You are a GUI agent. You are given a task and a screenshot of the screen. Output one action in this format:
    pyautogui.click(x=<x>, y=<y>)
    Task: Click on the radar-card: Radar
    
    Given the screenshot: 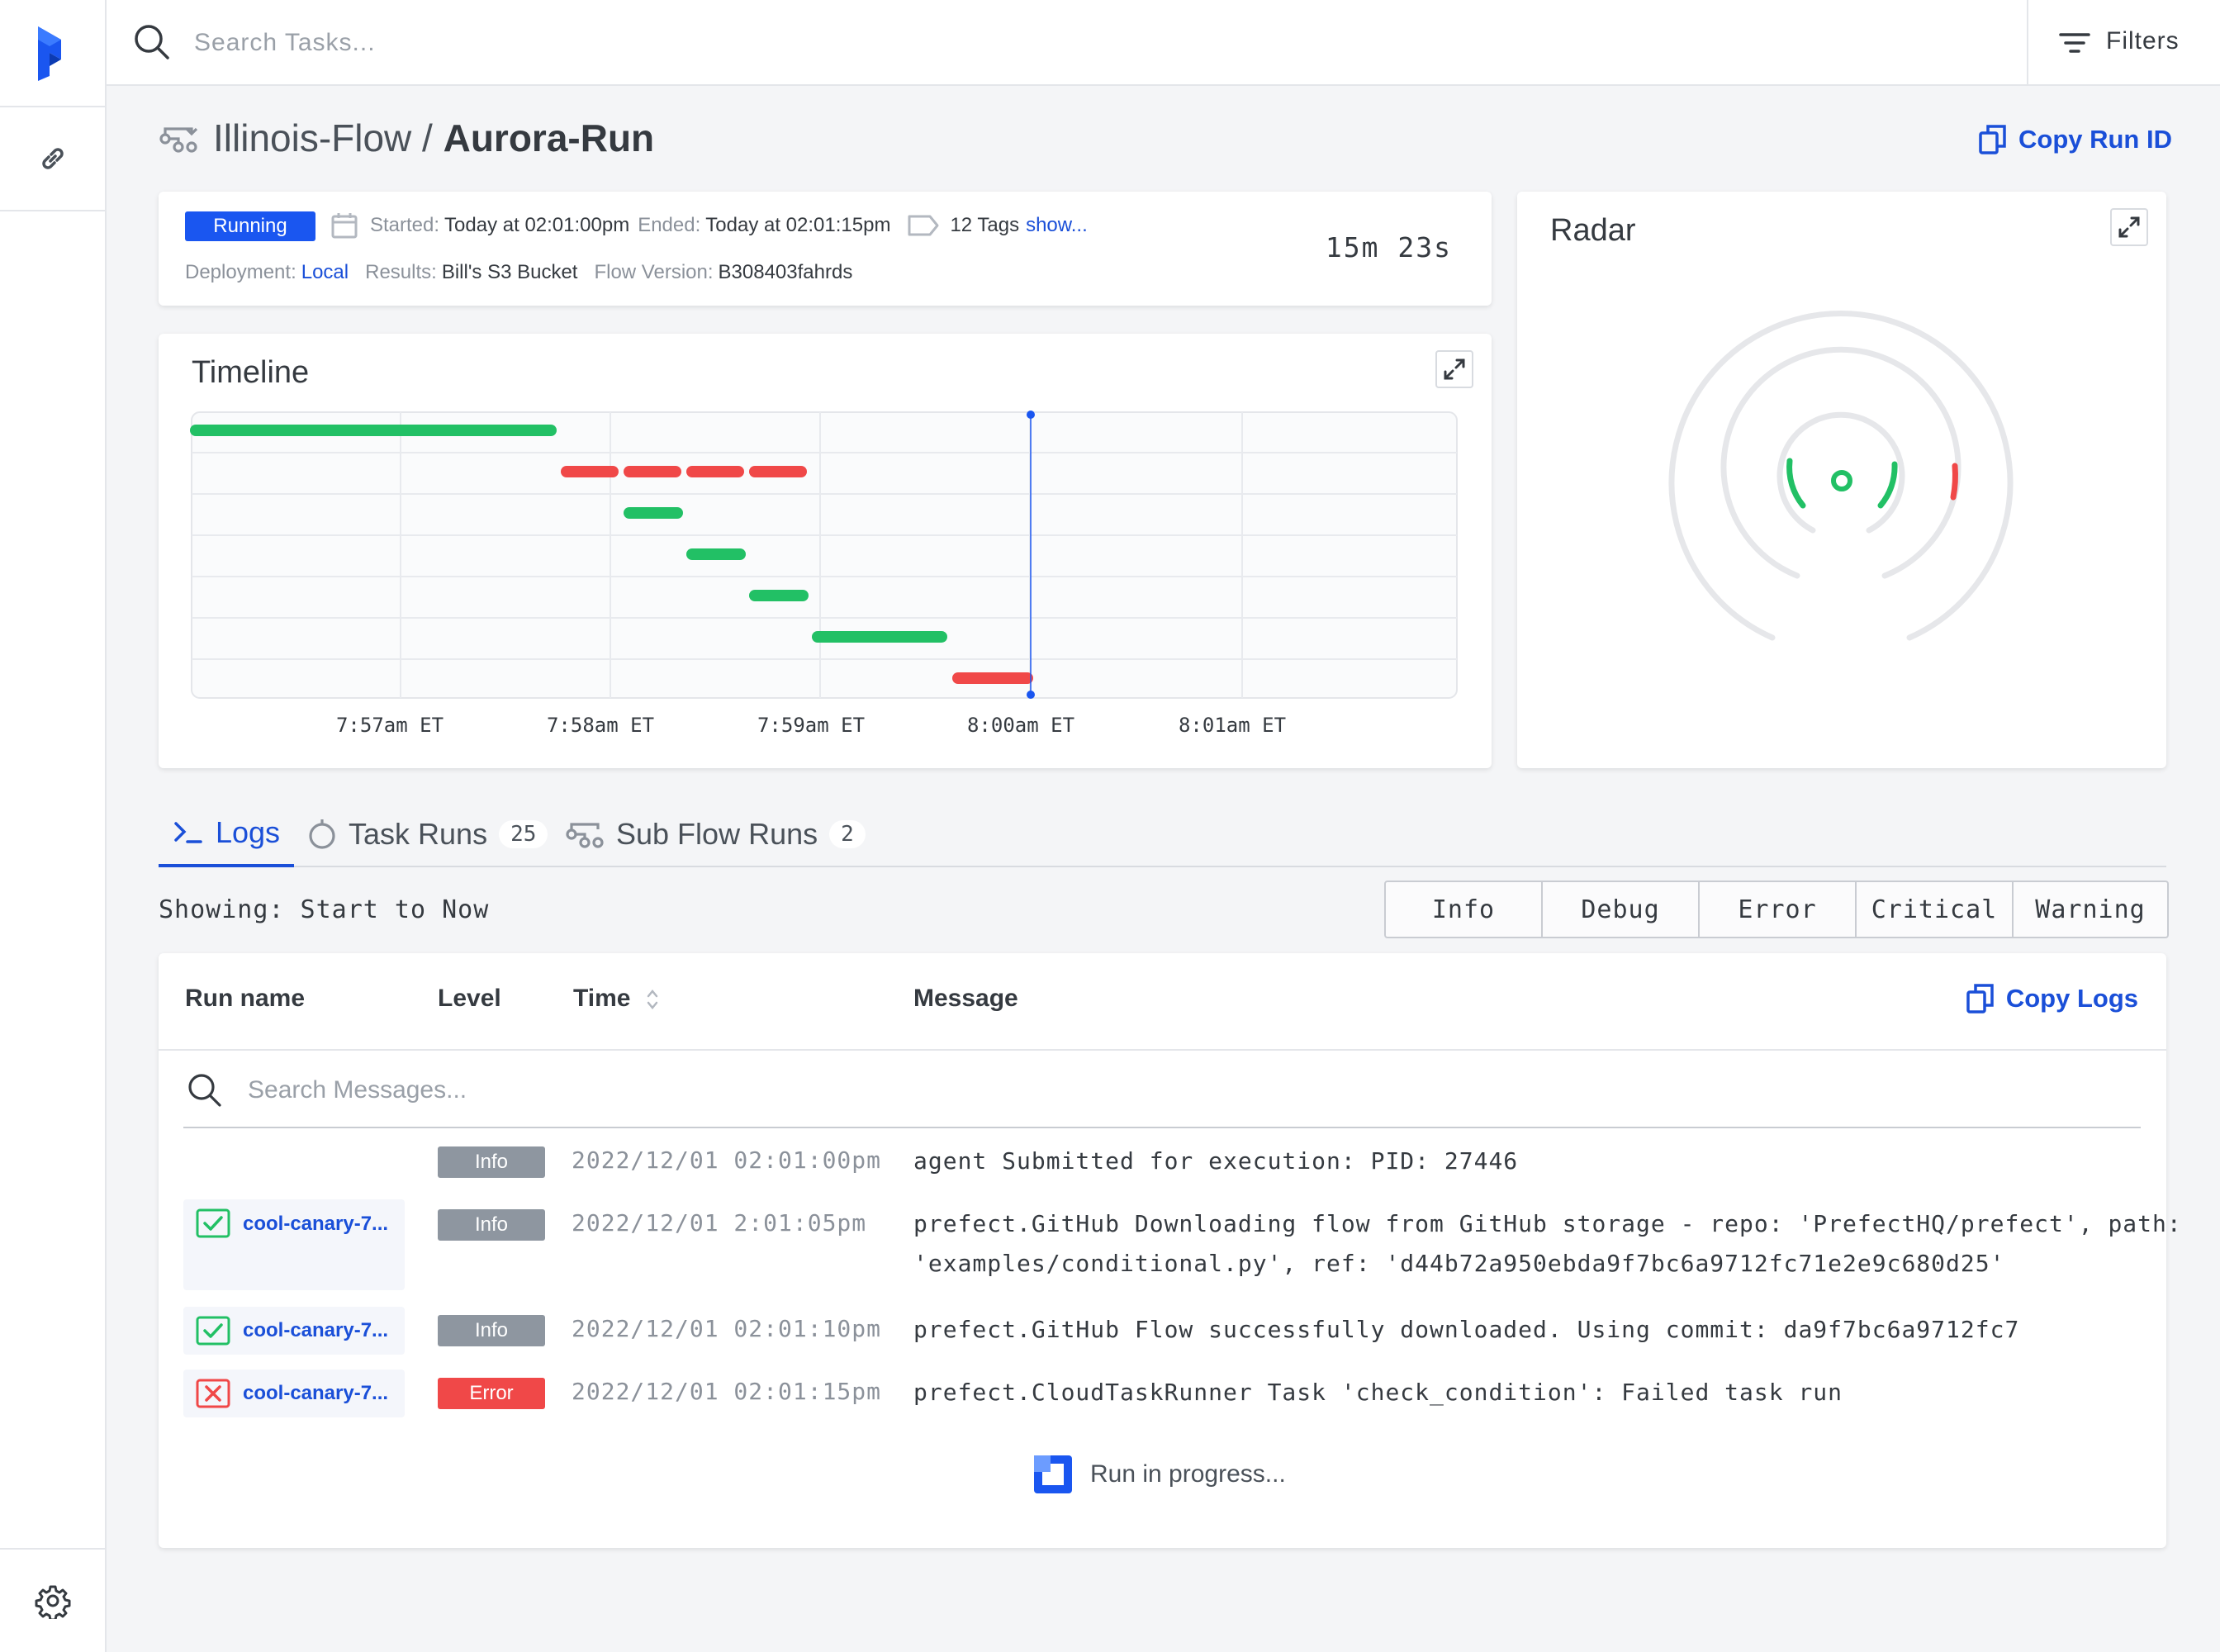 What is the action you would take?
    pyautogui.click(x=1841, y=480)
    